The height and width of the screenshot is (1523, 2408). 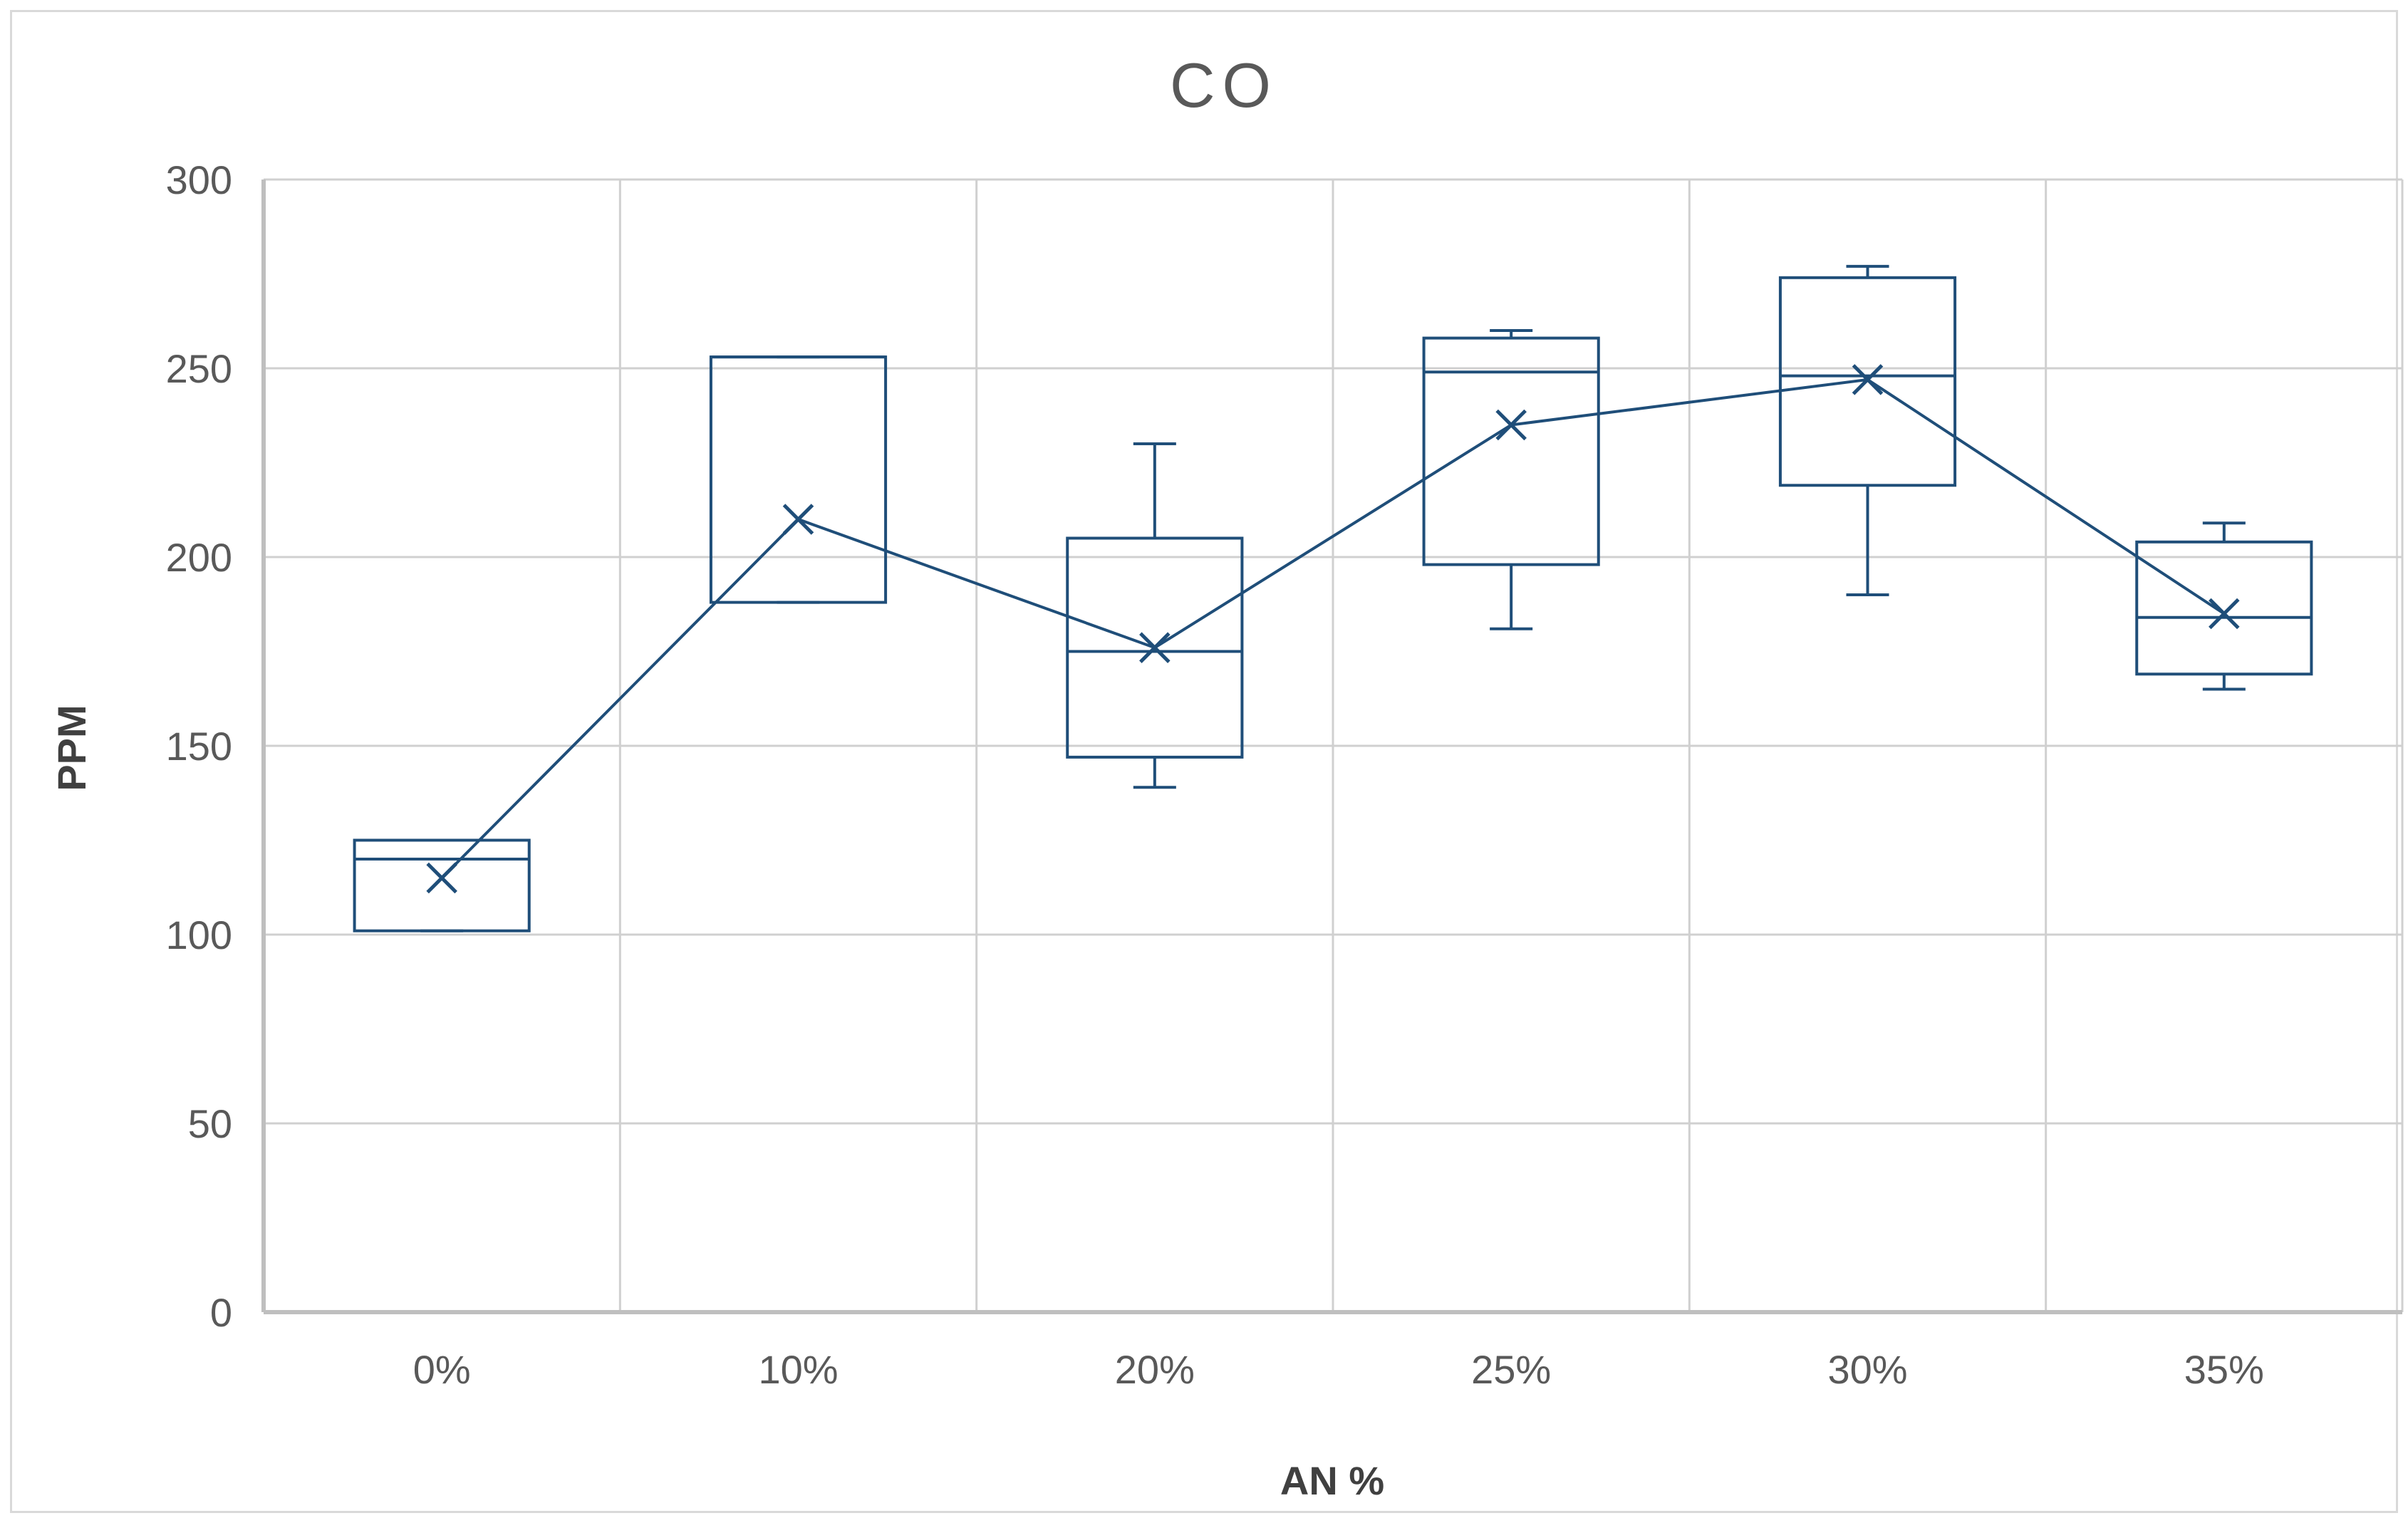 What do you see at coordinates (199, 557) in the screenshot?
I see `y-tick-label: 200` at bounding box center [199, 557].